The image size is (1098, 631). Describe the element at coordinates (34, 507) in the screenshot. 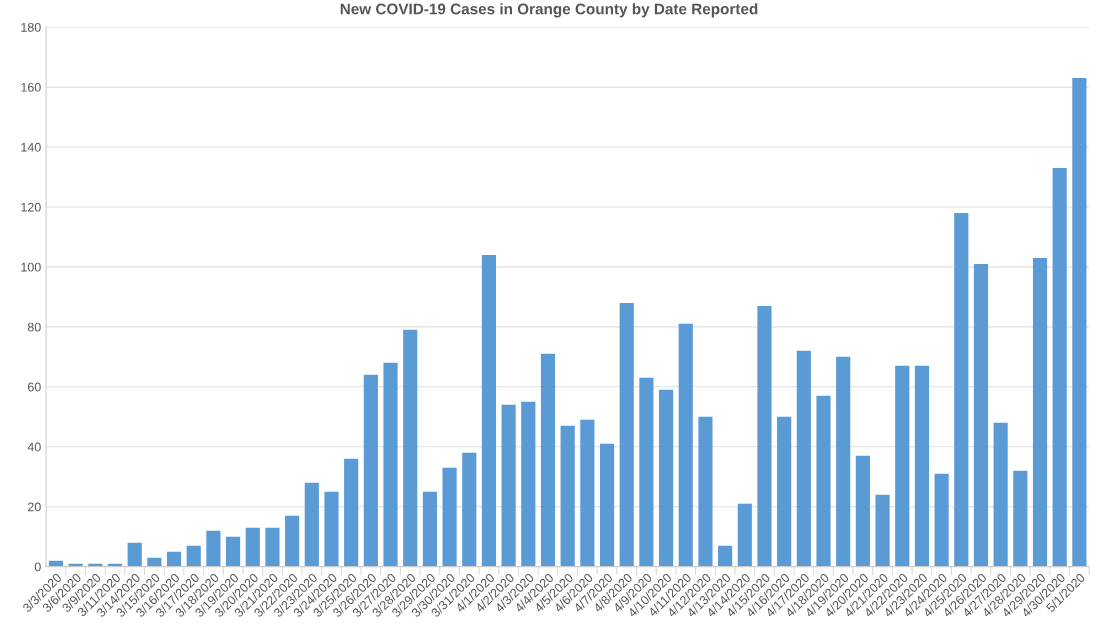

I see `y-tick-label: 20` at that location.